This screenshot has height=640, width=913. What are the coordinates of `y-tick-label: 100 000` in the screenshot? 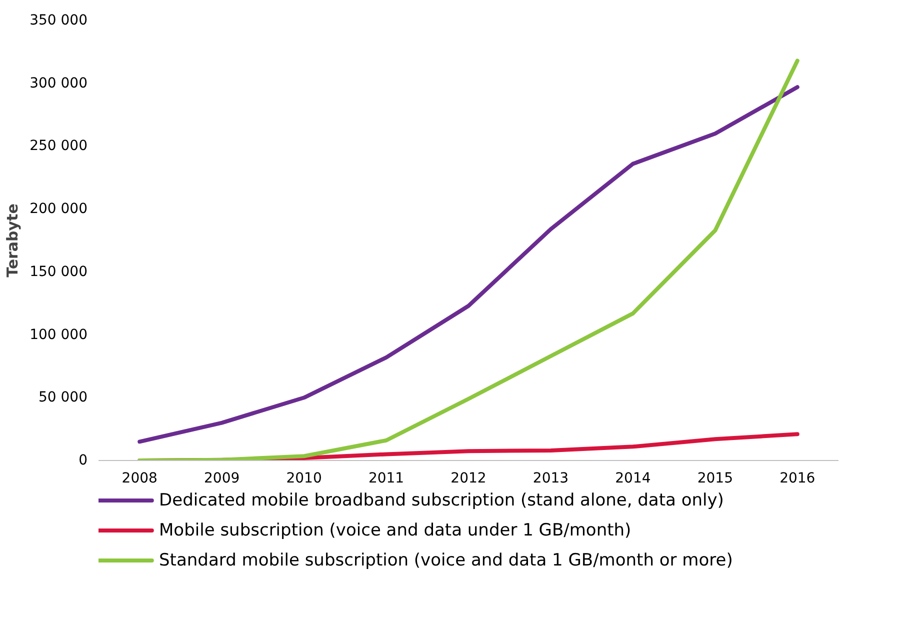 It's located at (59, 334).